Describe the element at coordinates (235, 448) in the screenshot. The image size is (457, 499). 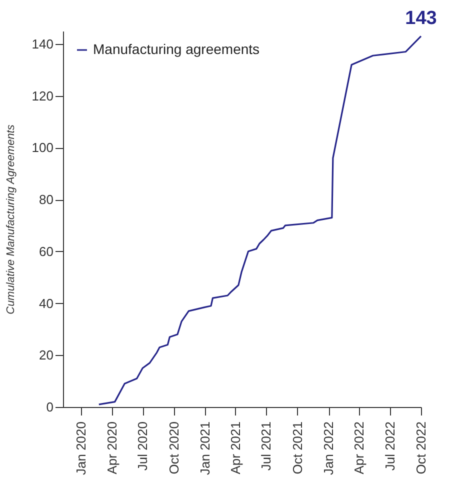
I see `x-tick-label: Apr 2021` at that location.